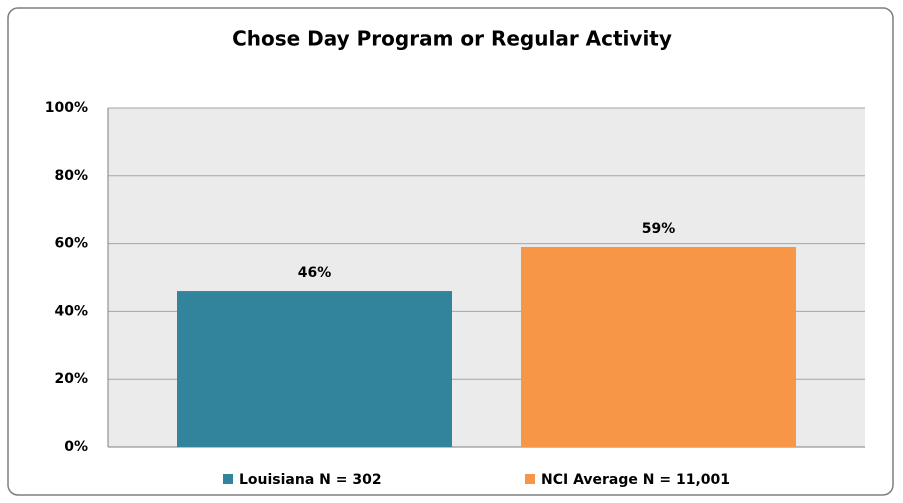 The image size is (903, 503). I want to click on y-tick-label: 40%, so click(71, 311).